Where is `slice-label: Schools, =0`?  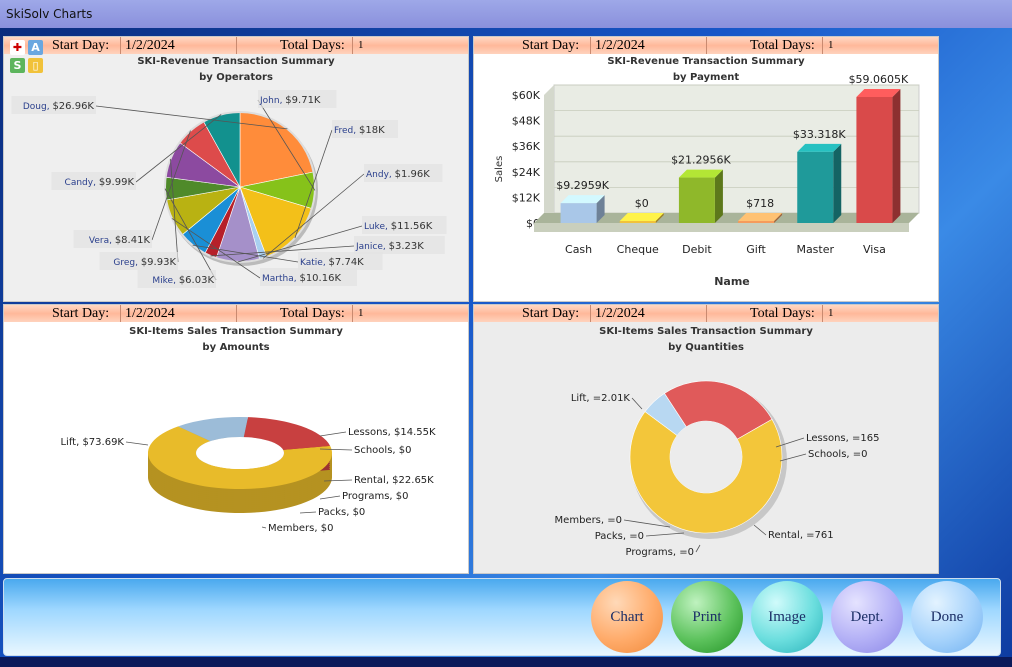
slice-label: Schools, =0 is located at coordinates (838, 454).